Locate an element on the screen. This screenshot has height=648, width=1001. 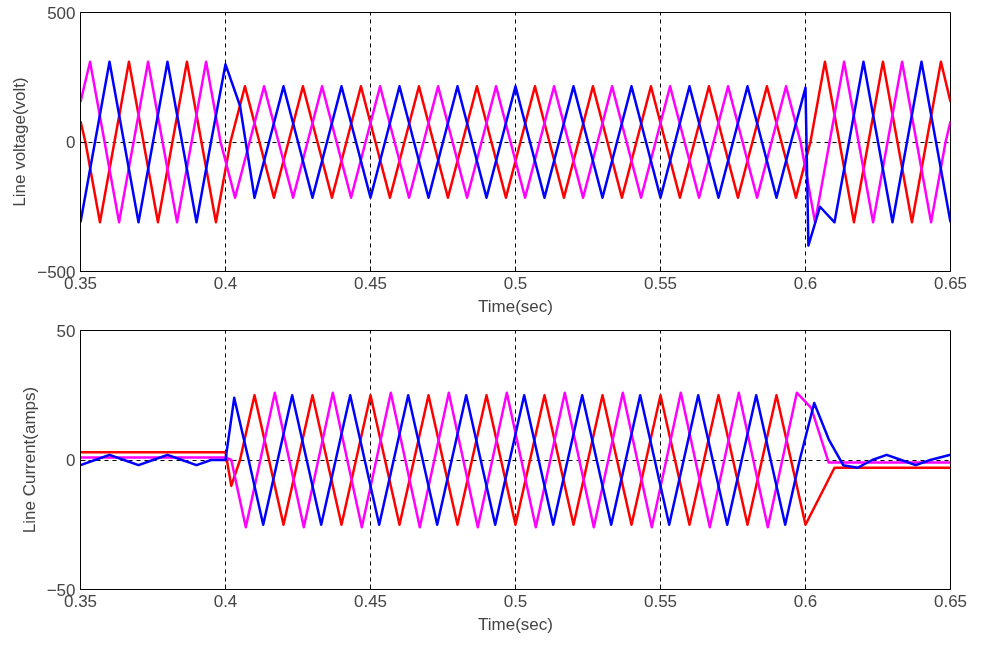
y-tick-label: 50 is located at coordinates (66, 331).